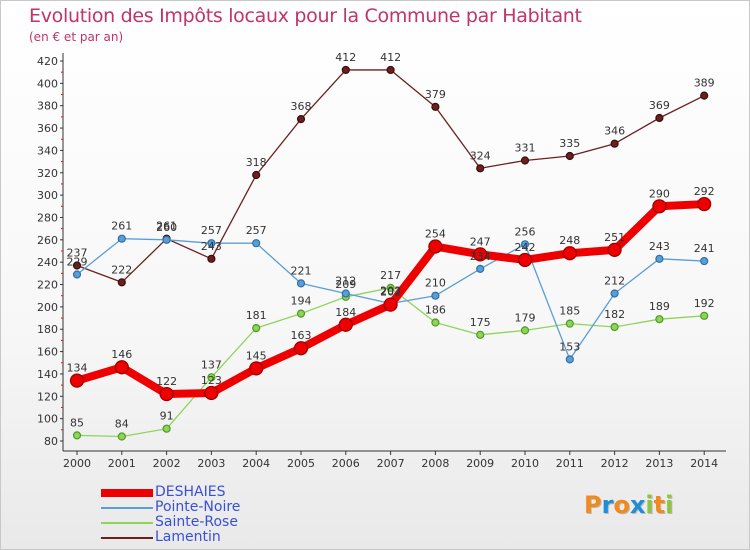  Describe the element at coordinates (77, 422) in the screenshot. I see `data-label: 85` at that location.